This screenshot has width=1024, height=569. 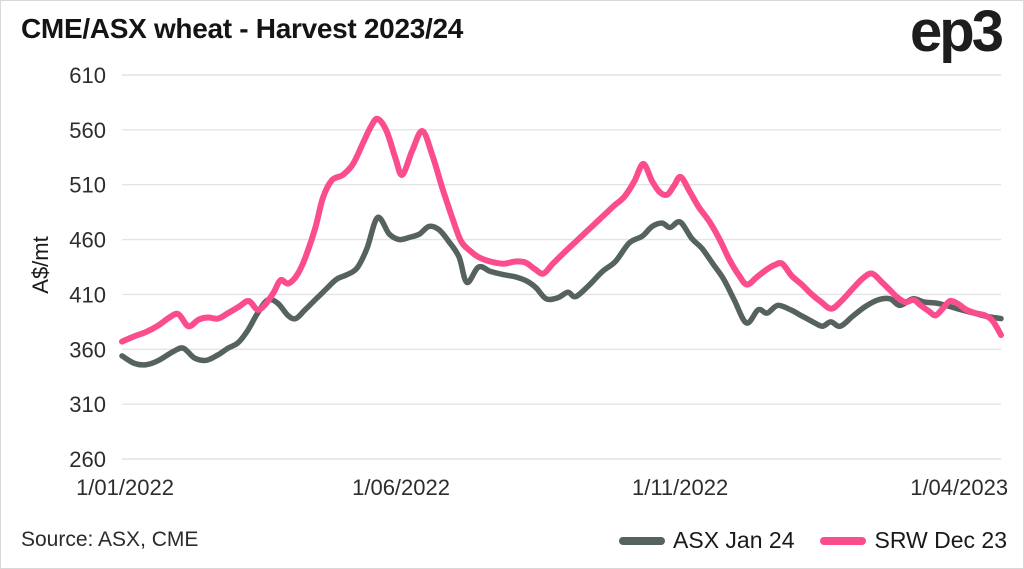 I want to click on x-tick-label: 1/11/2022, so click(x=680, y=487).